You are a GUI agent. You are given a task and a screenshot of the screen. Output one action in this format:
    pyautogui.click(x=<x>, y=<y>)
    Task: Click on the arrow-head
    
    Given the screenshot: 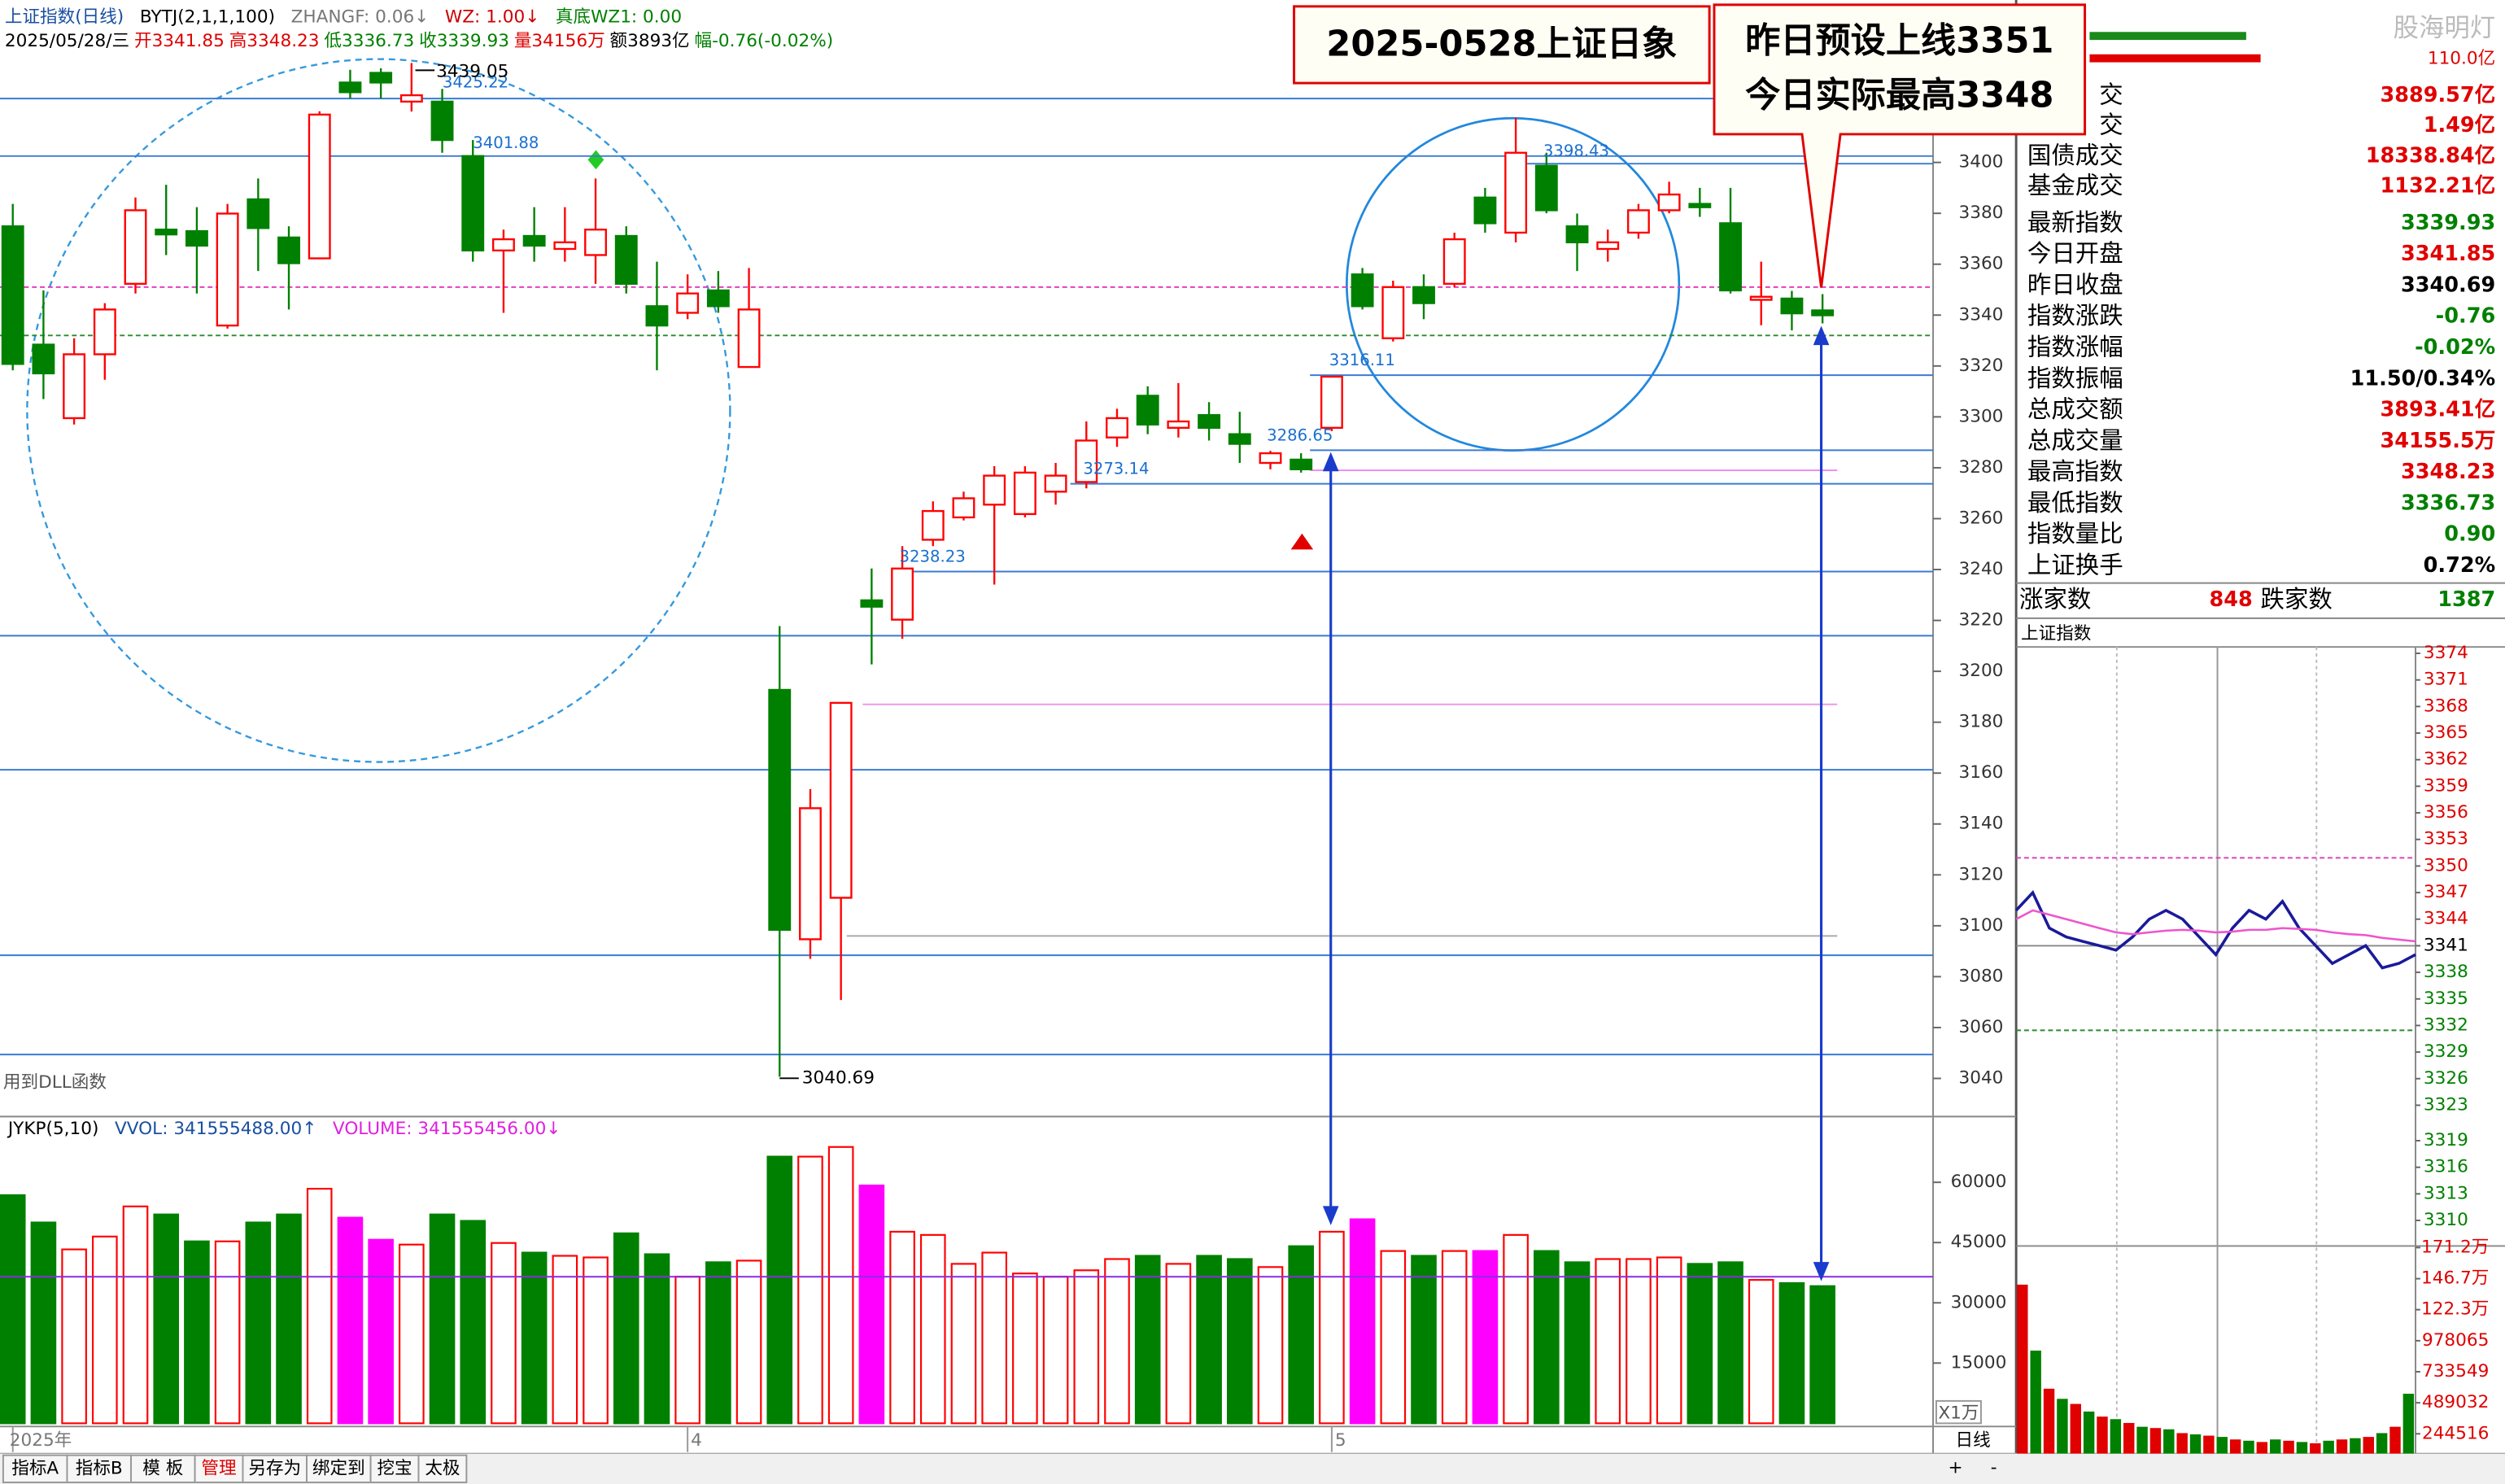 What is the action you would take?
    pyautogui.click(x=1822, y=1272)
    